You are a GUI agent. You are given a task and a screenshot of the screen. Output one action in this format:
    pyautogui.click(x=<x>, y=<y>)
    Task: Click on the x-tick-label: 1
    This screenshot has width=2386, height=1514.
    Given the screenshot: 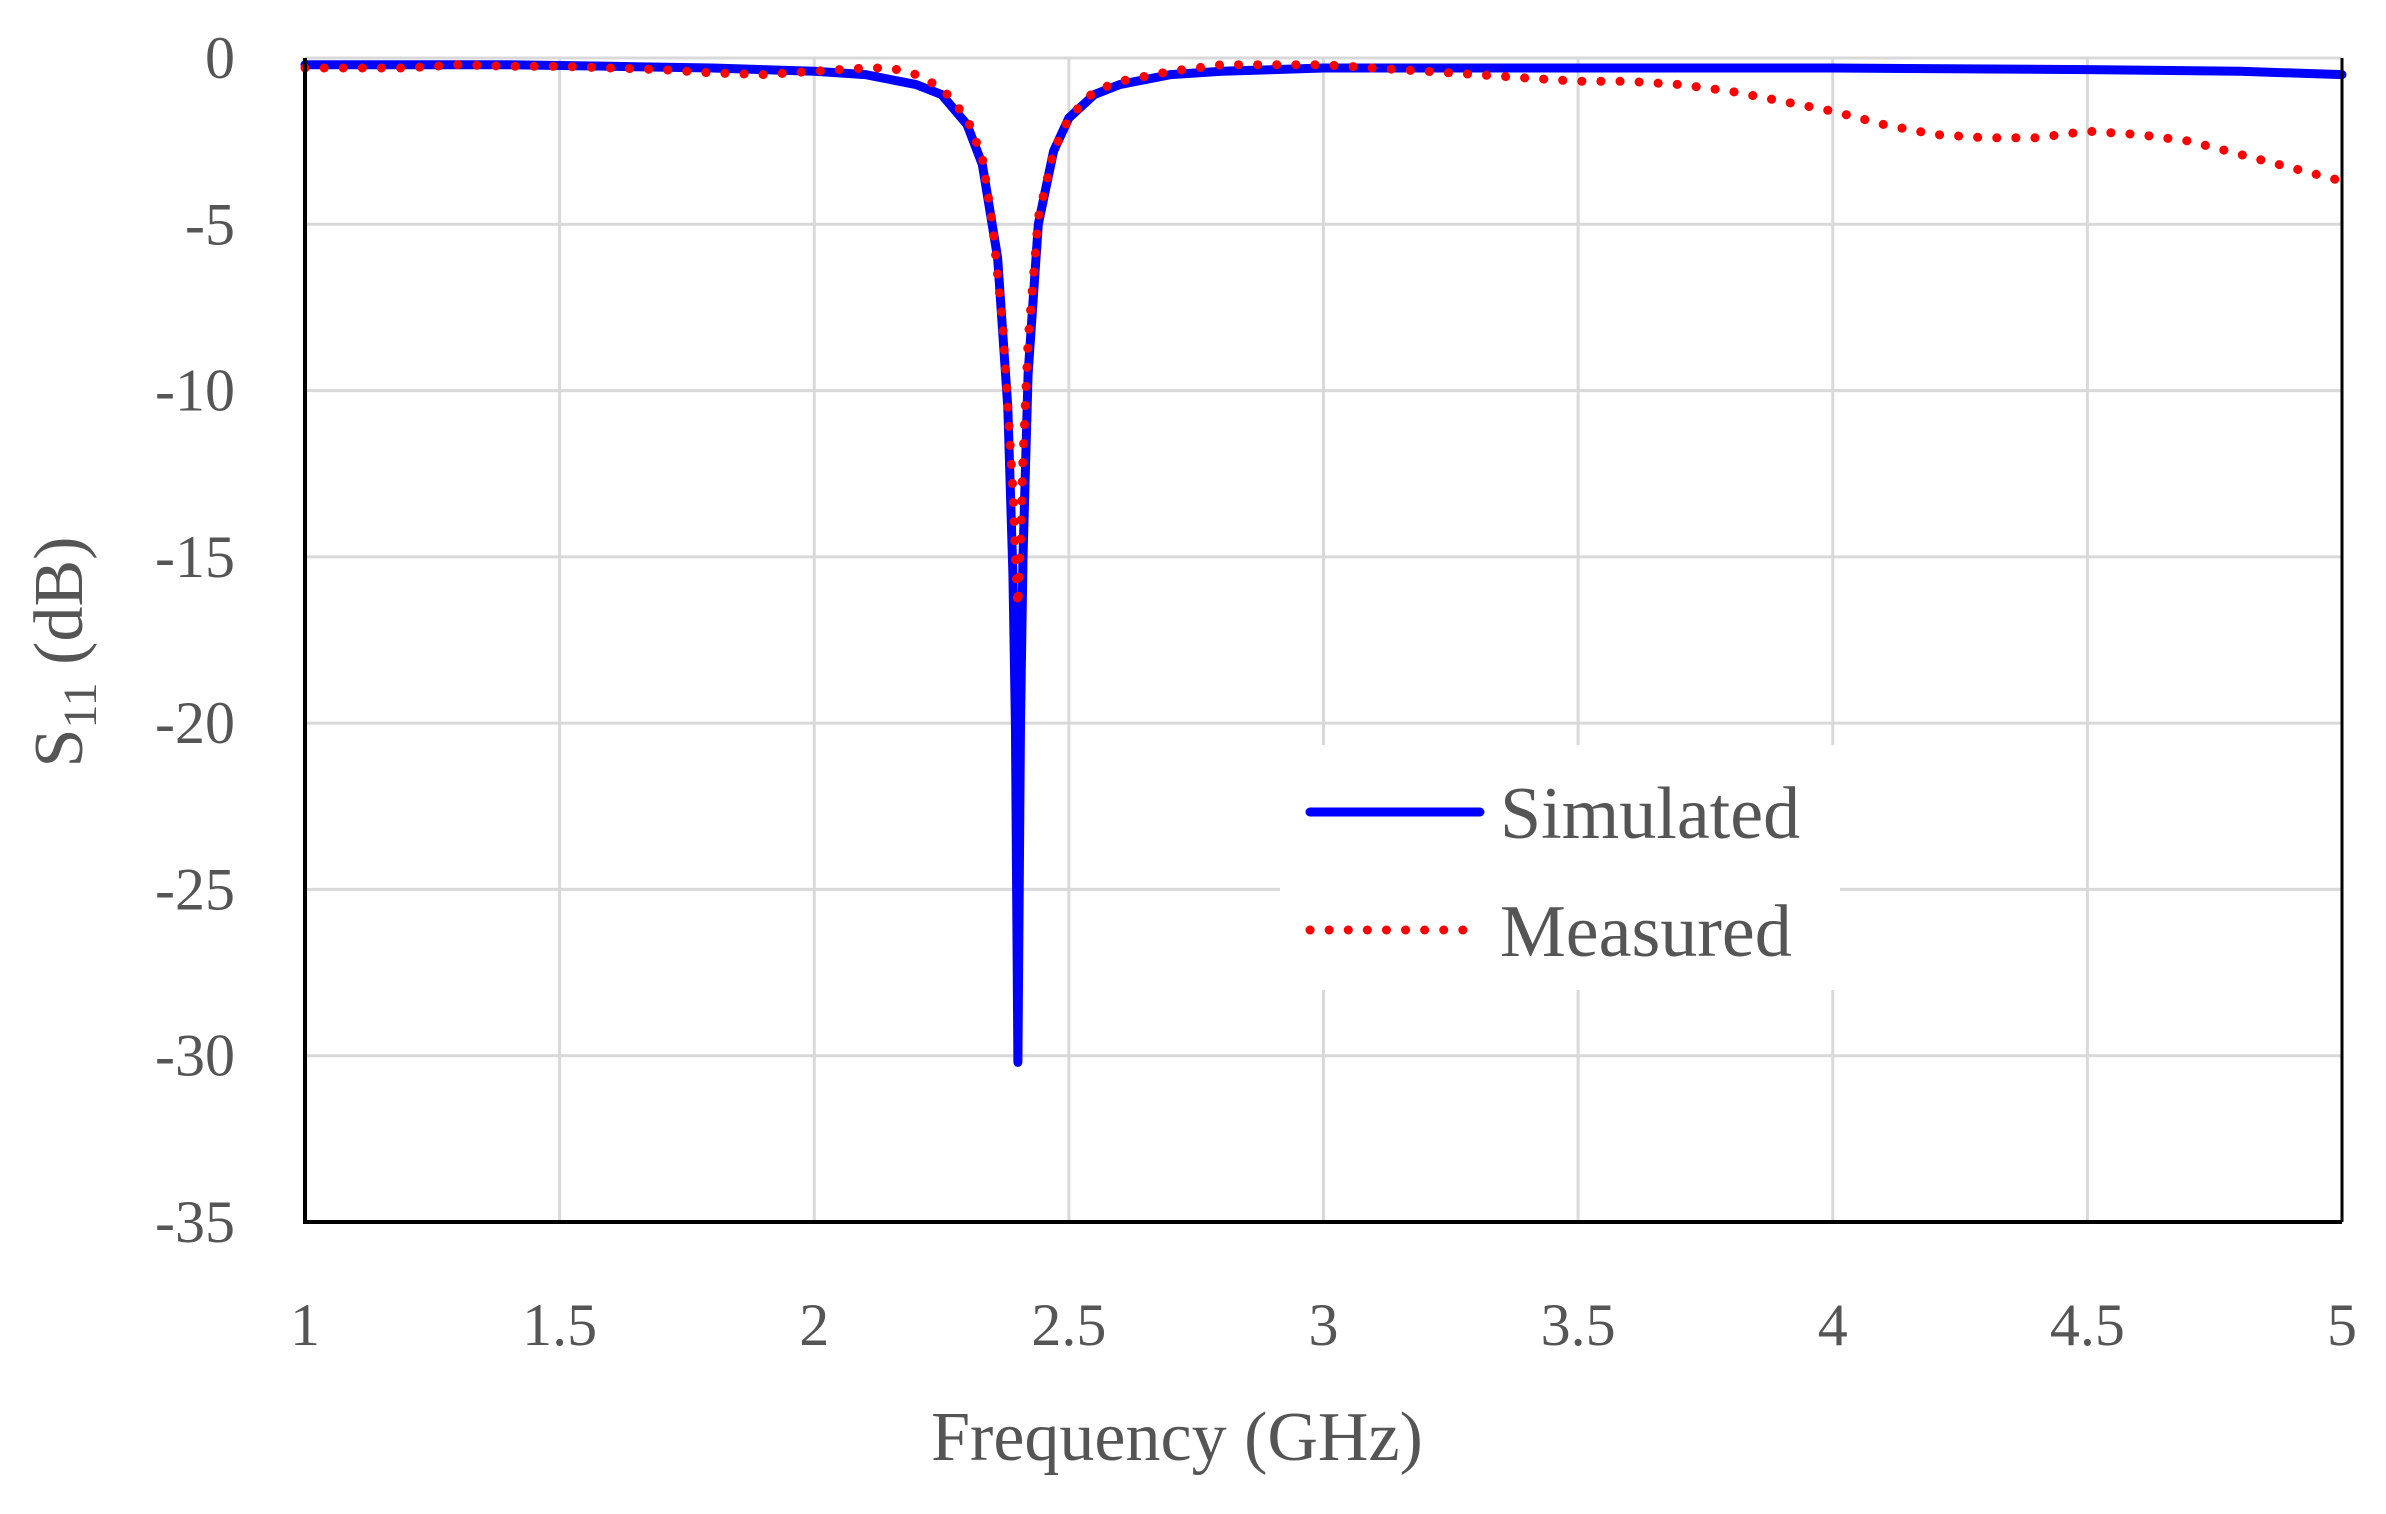 What is the action you would take?
    pyautogui.click(x=305, y=1325)
    